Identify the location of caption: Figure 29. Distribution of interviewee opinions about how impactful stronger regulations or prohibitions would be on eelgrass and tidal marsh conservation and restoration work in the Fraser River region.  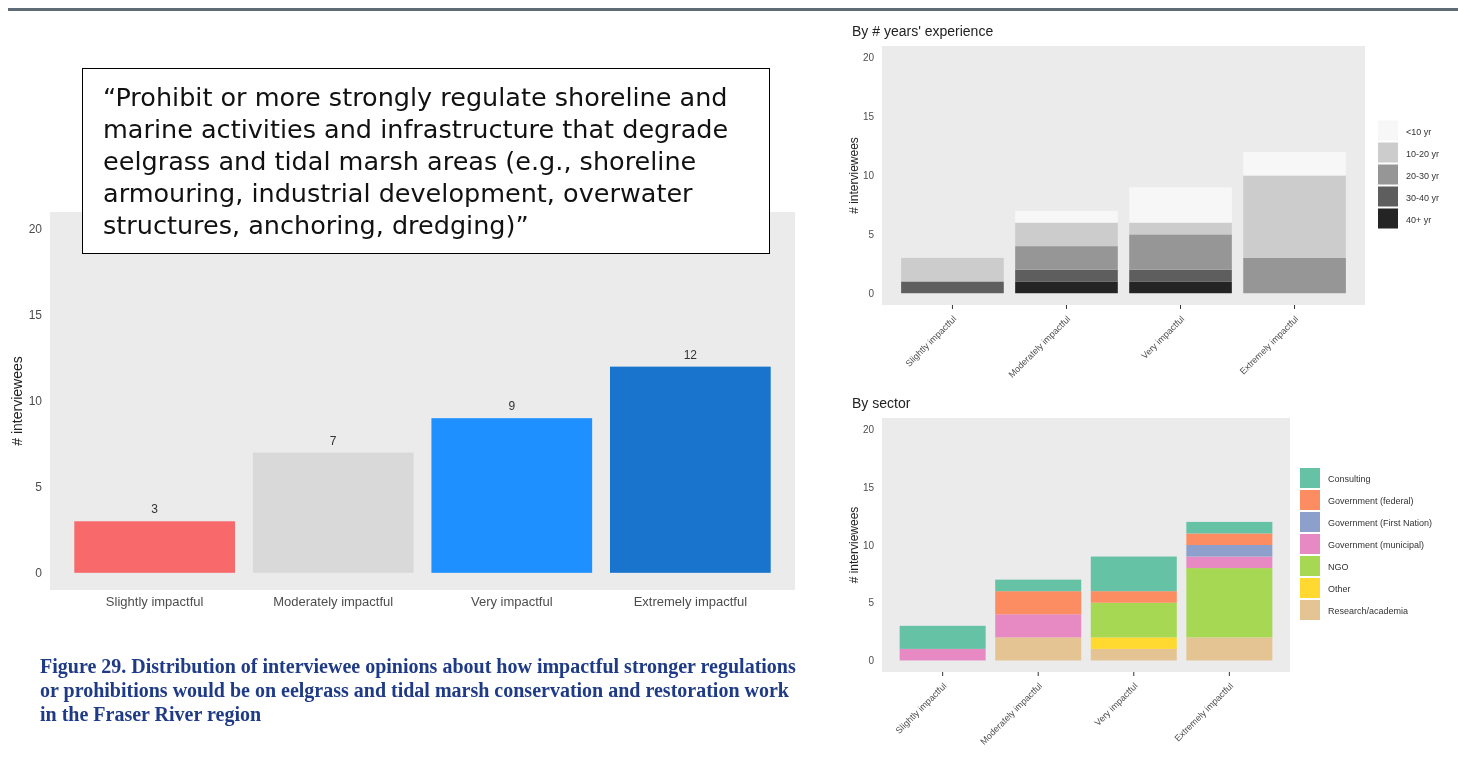
(418, 690).